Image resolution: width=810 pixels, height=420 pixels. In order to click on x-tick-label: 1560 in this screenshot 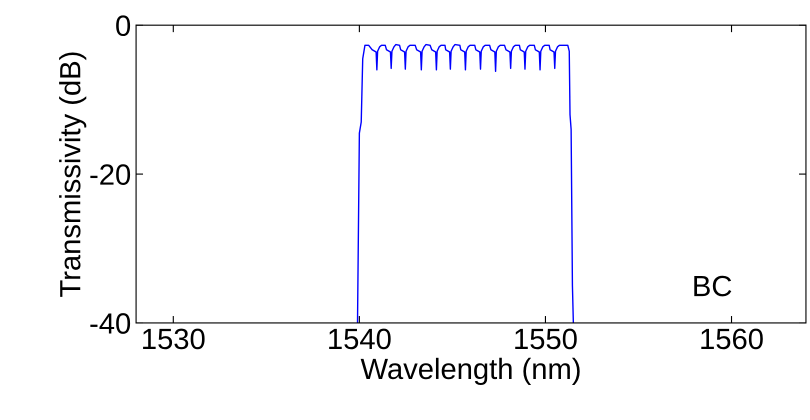, I will do `click(732, 339)`.